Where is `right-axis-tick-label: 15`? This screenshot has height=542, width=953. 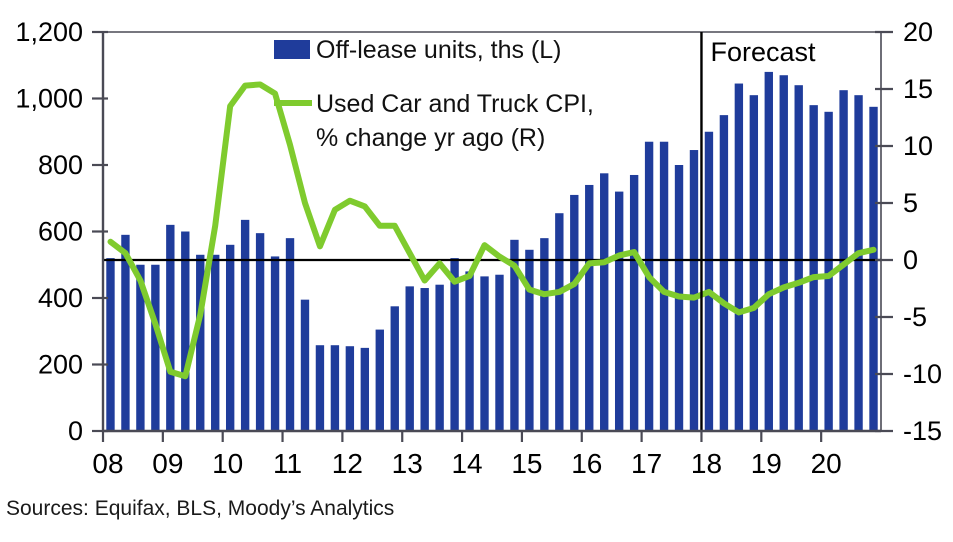 right-axis-tick-label: 15 is located at coordinates (918, 89).